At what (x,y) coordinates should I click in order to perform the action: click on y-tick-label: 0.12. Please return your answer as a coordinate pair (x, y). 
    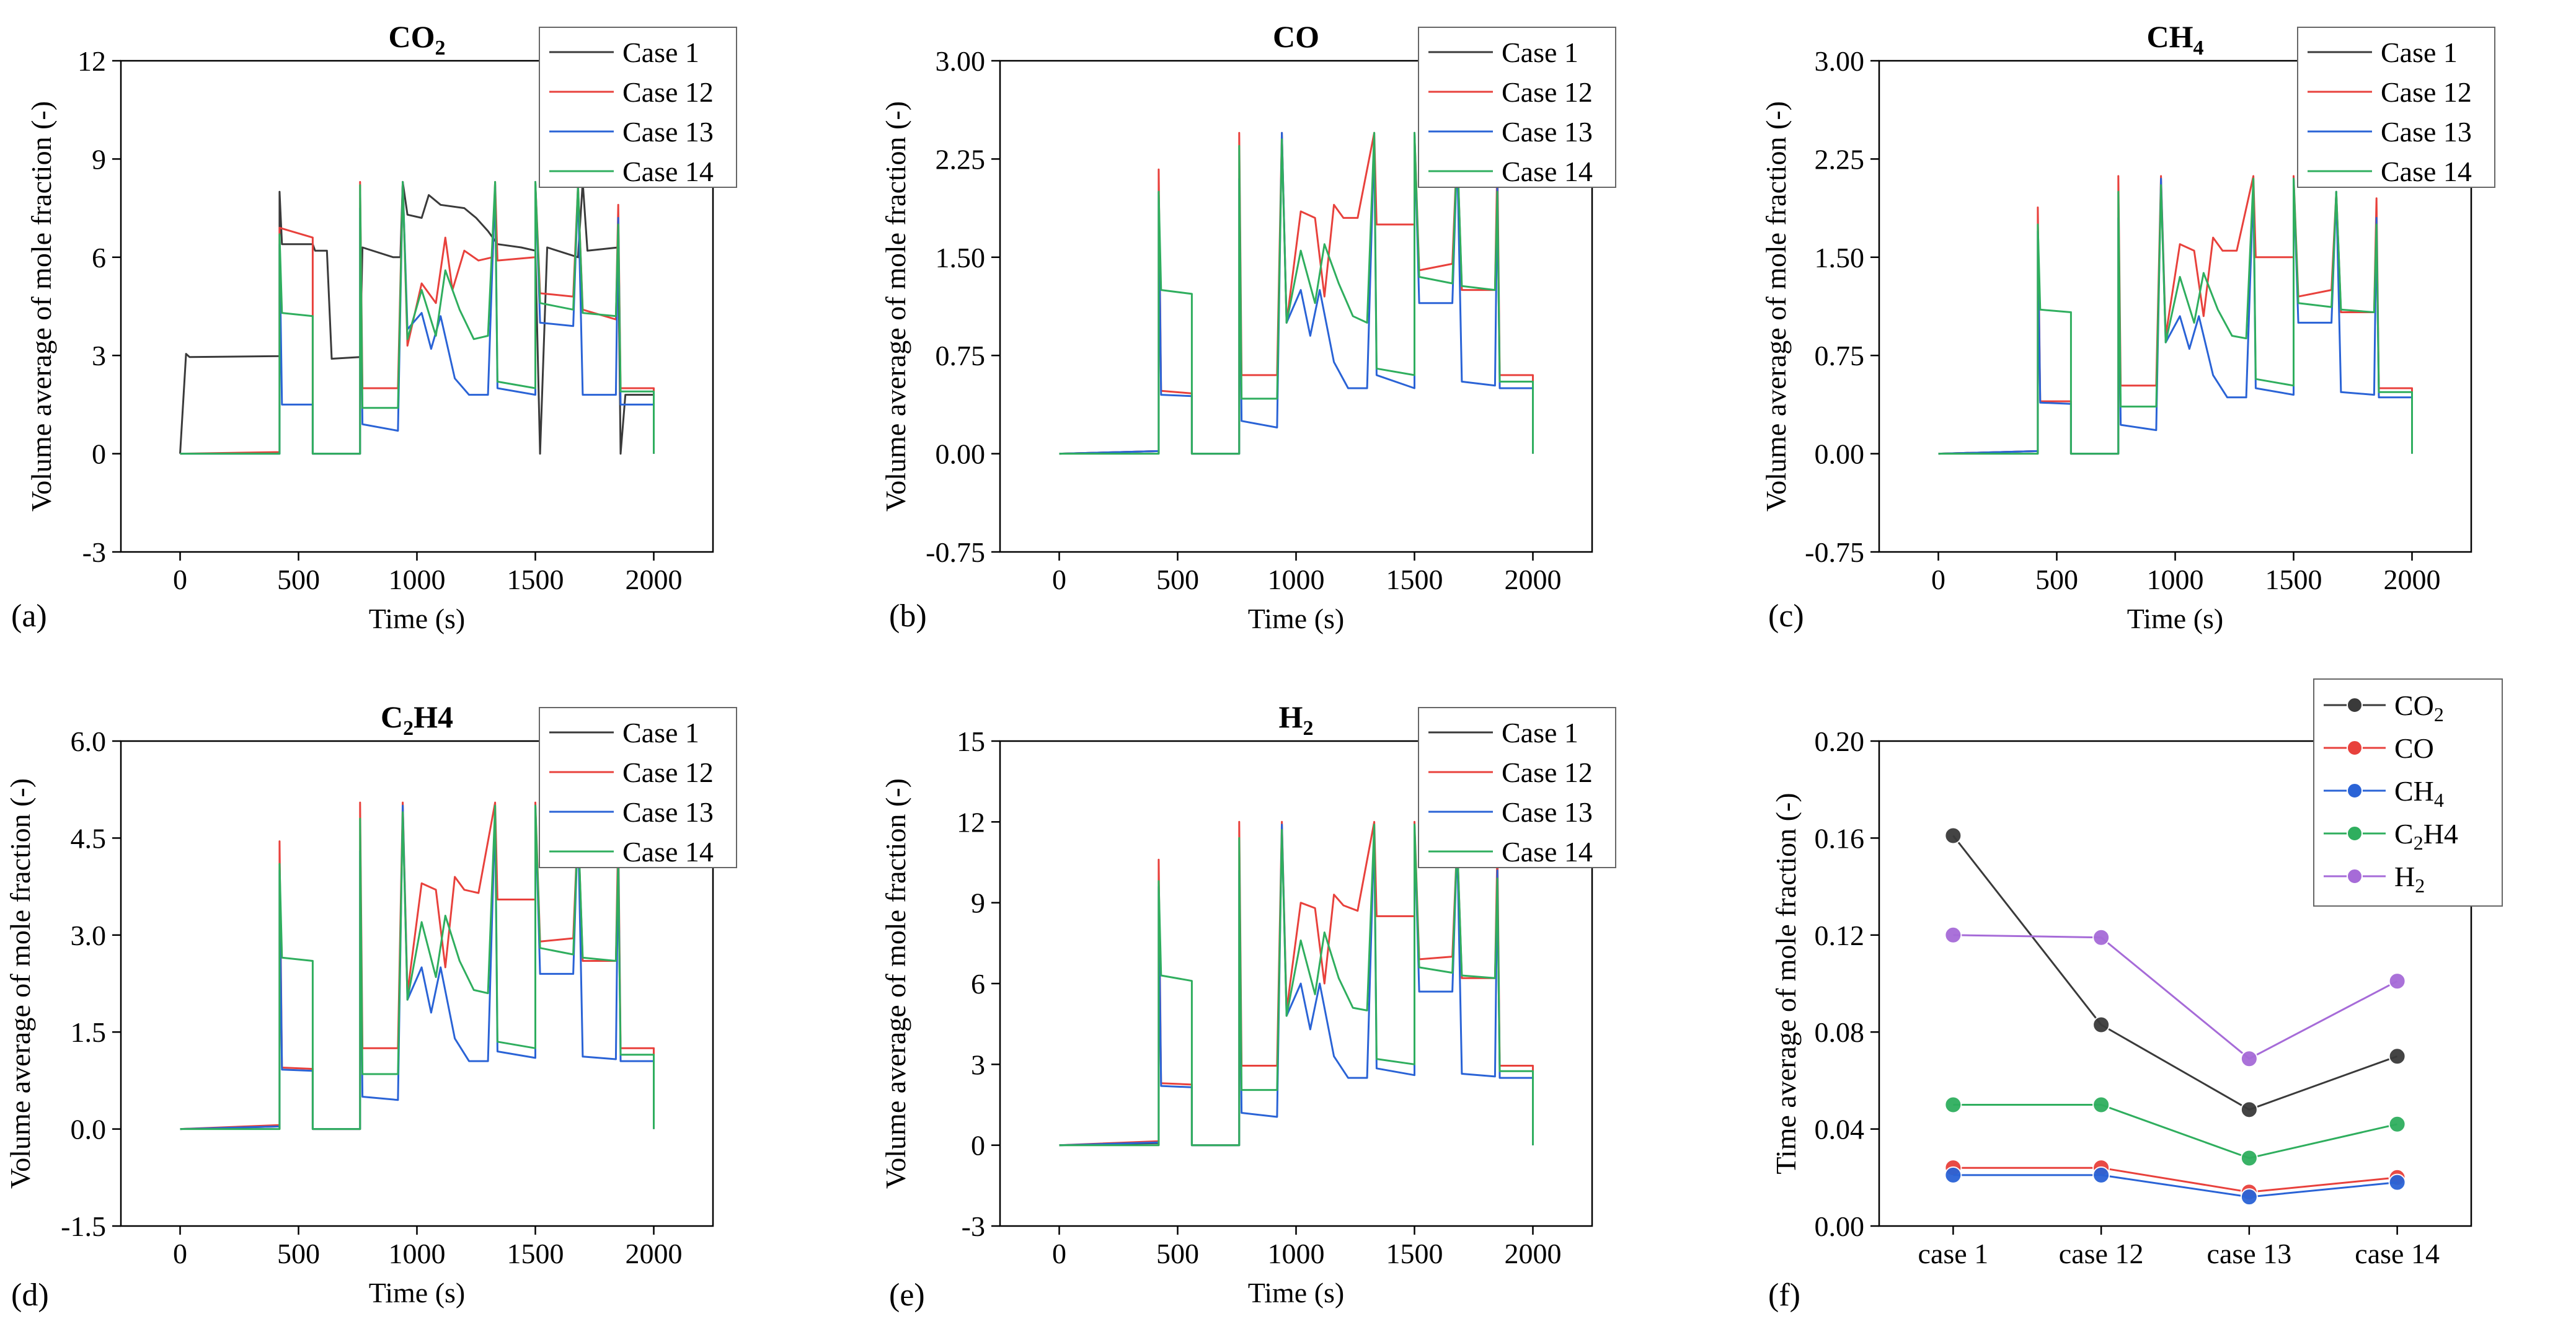
    Looking at the image, I should click on (1840, 935).